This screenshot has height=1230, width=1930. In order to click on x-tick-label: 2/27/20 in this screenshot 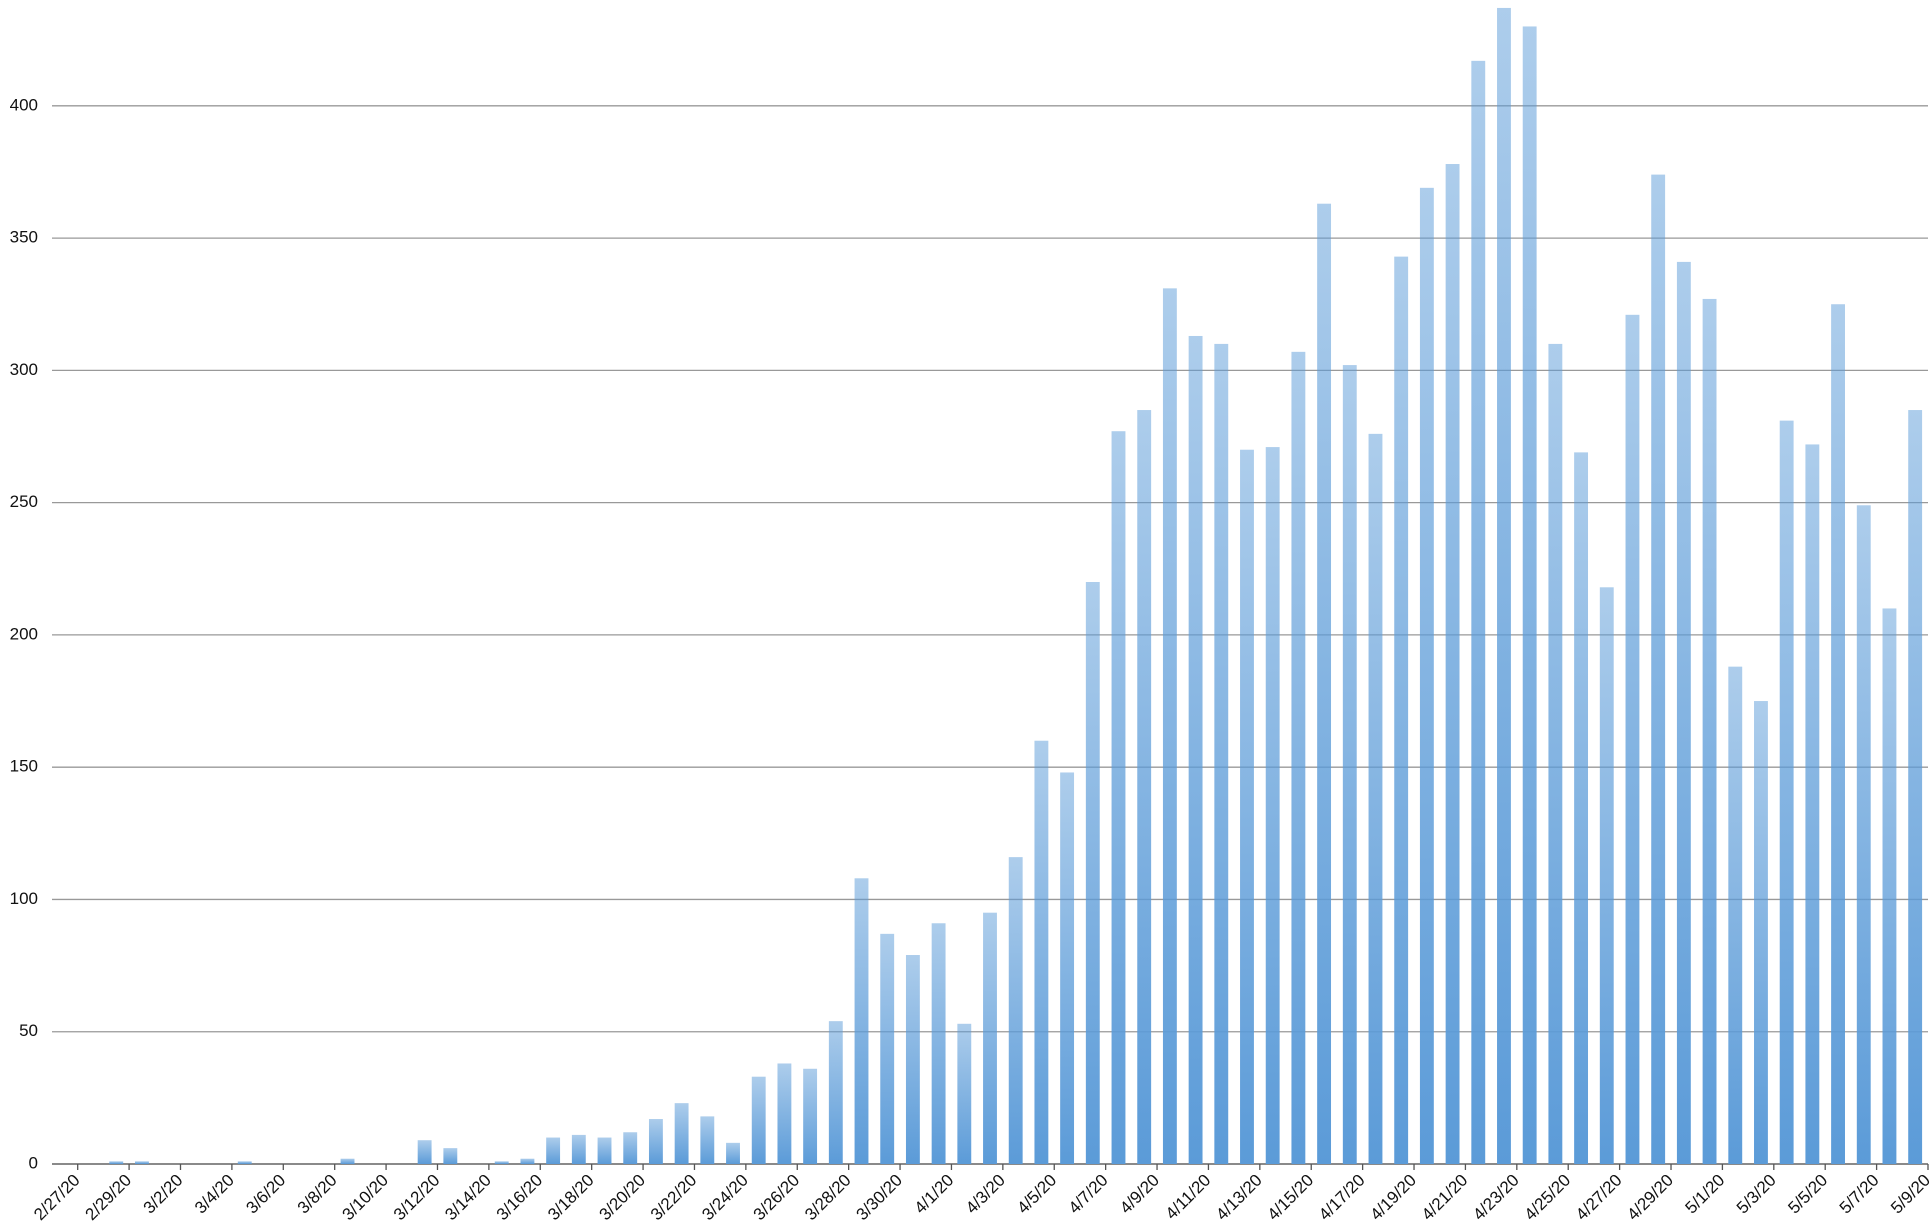, I will do `click(57, 1198)`.